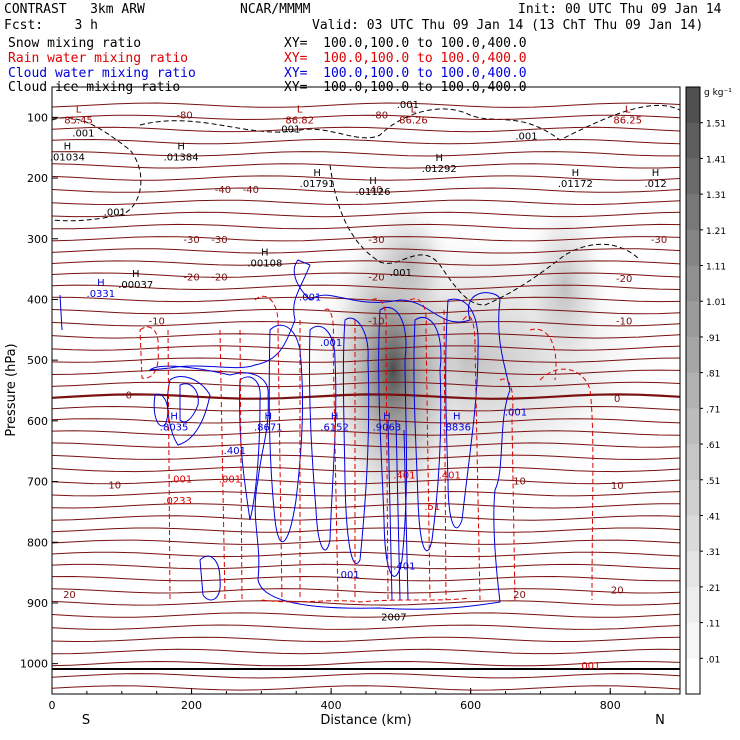  What do you see at coordinates (67, 158) in the screenshot?
I see `extremum-value: .01034` at bounding box center [67, 158].